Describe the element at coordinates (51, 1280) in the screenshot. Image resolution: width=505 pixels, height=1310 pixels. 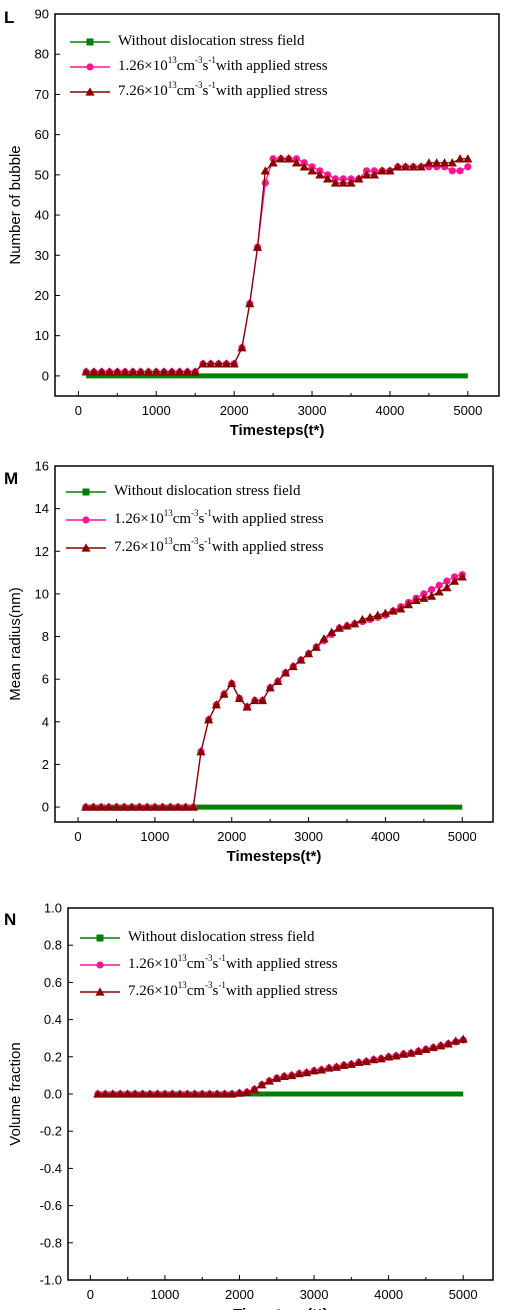
I see `y-tick-label: -1.0` at that location.